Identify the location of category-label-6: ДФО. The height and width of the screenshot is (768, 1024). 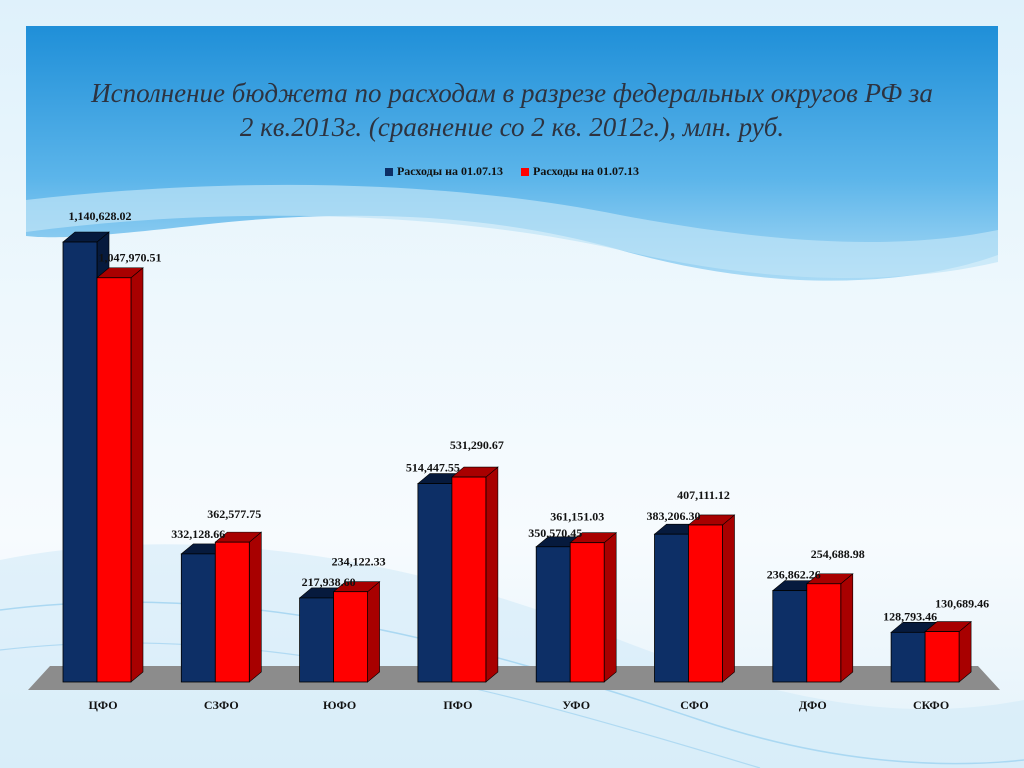
(813, 705).